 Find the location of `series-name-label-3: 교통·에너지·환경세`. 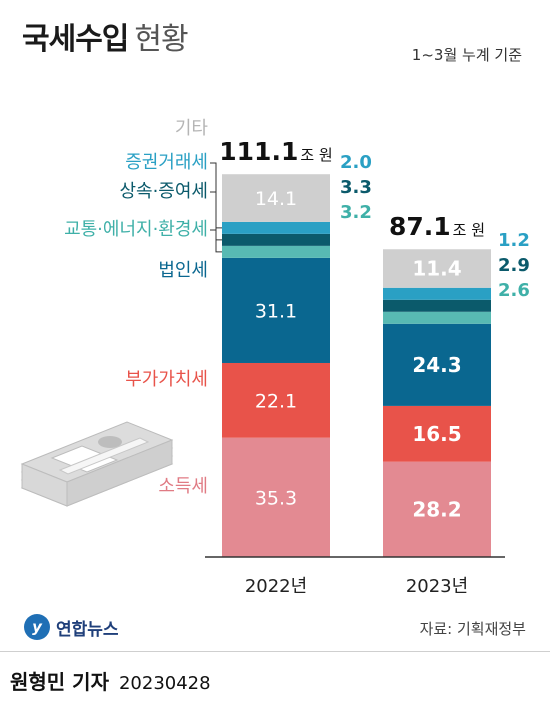

series-name-label-3: 교통·에너지·환경세 is located at coordinates (136, 229).